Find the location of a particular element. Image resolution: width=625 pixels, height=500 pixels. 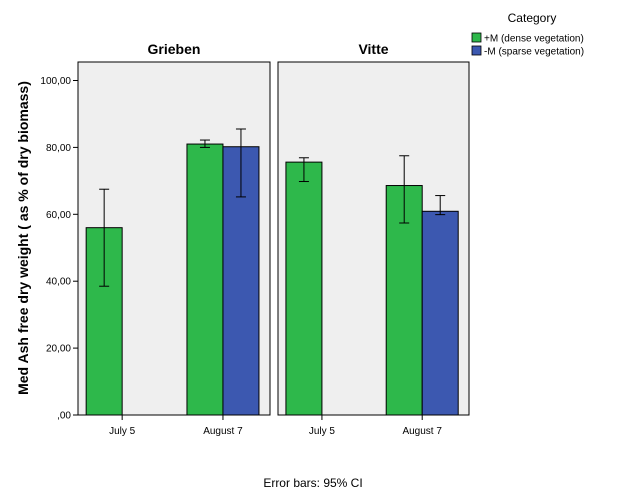

panel-title: Vitte is located at coordinates (373, 49).